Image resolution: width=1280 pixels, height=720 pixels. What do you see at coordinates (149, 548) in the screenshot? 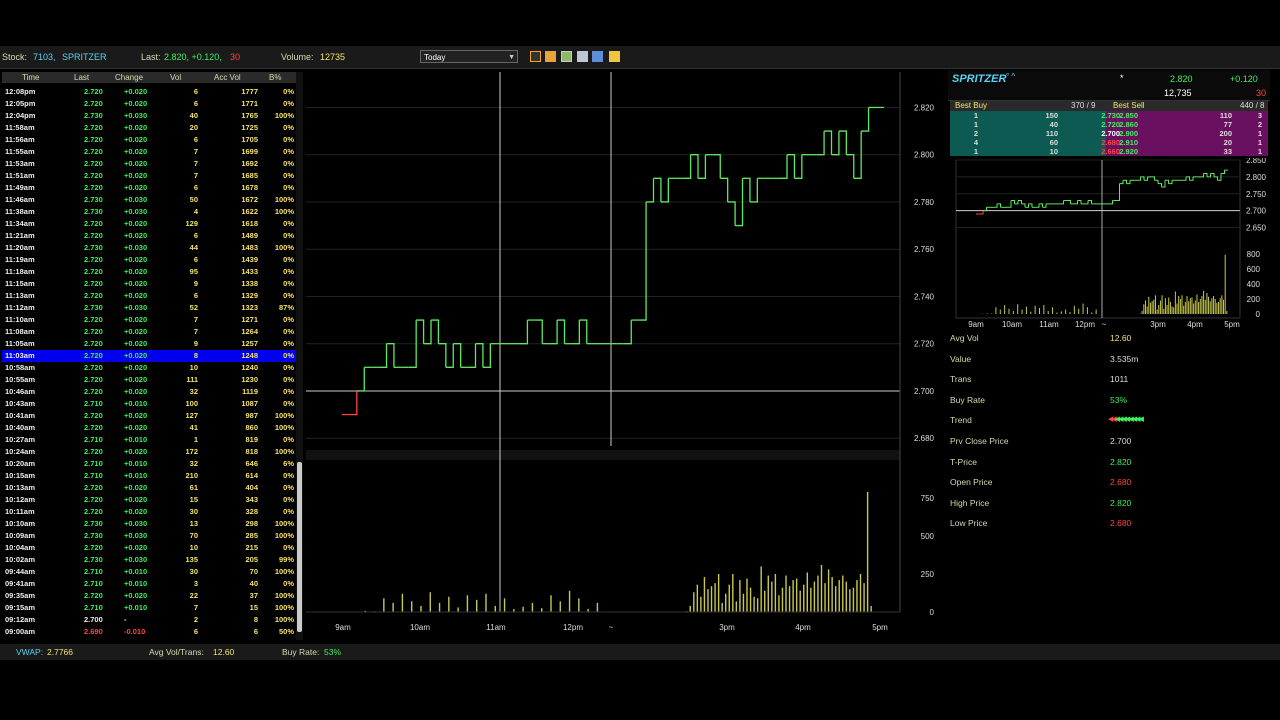
I see `trade-row: 10:04am 2.720 +0.020 10 215 0%` at bounding box center [149, 548].